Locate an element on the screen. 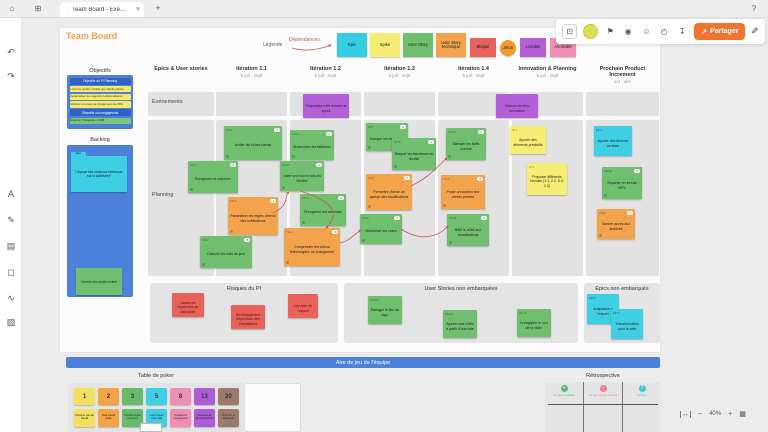 This screenshot has width=768, height=432. legend-item: Epic is located at coordinates (352, 45).